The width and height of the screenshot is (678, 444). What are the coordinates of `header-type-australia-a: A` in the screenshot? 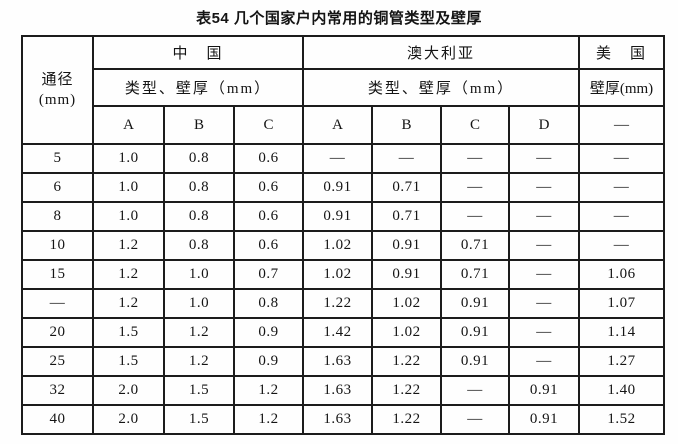 It's located at (337, 125).